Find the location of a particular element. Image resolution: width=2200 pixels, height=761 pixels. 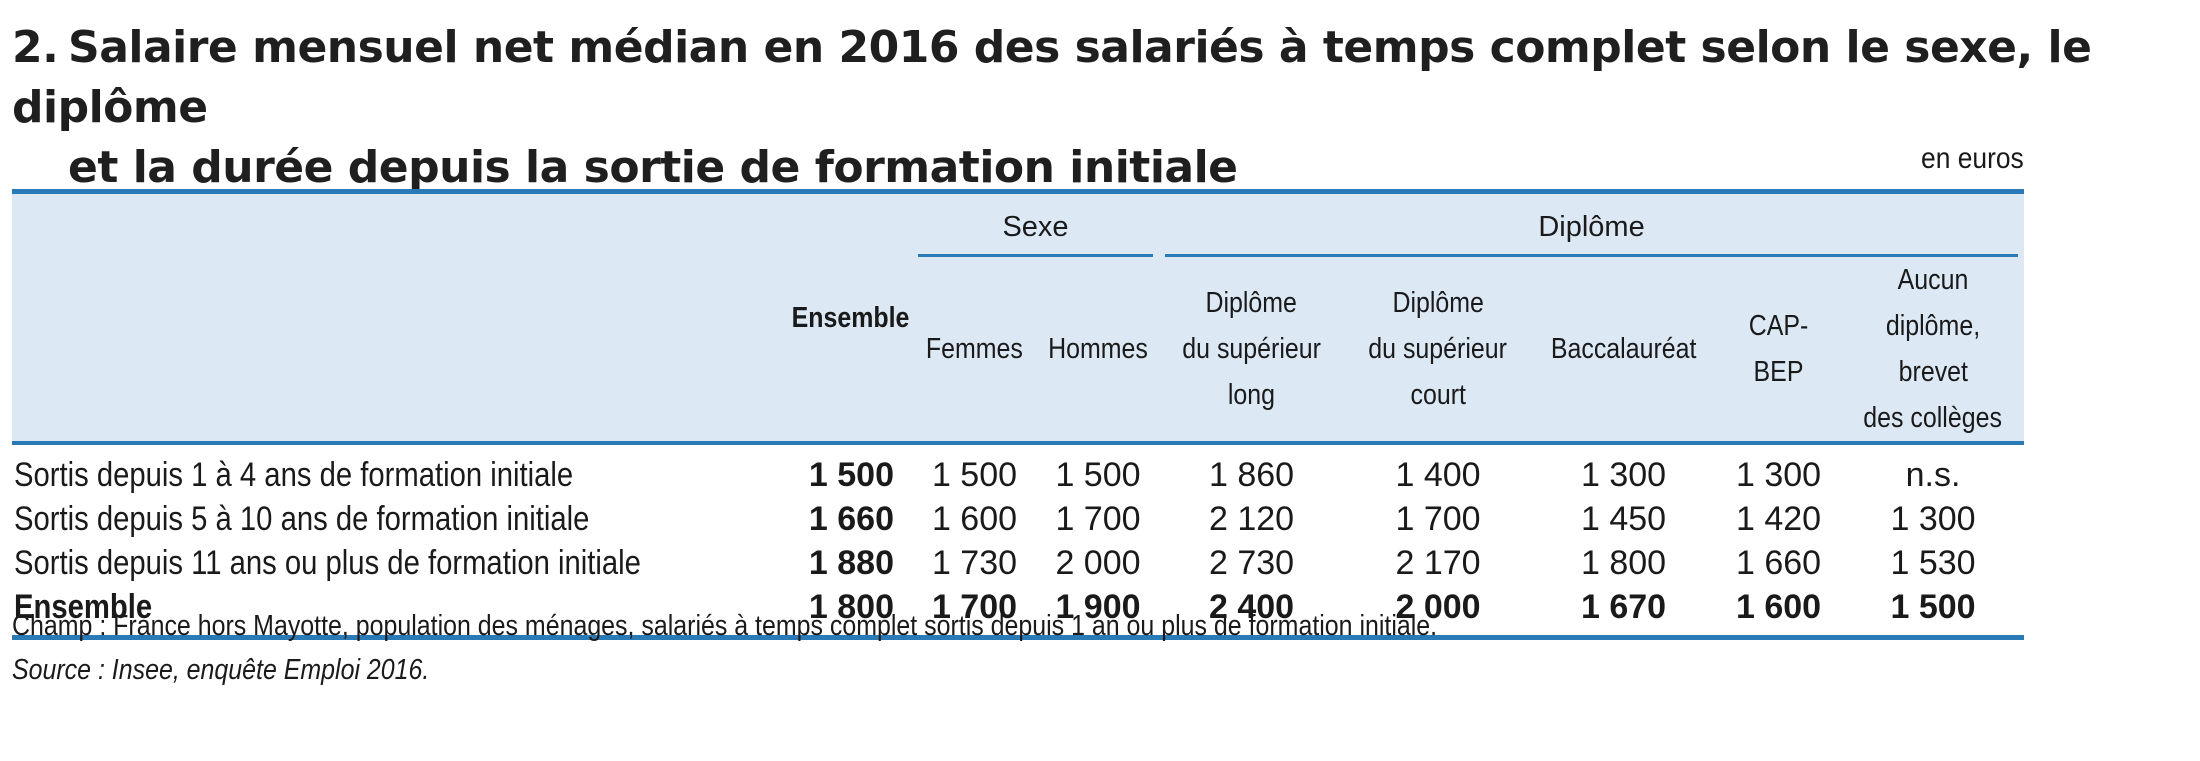

cell-cap-bep: 1 660 is located at coordinates (1778, 563).